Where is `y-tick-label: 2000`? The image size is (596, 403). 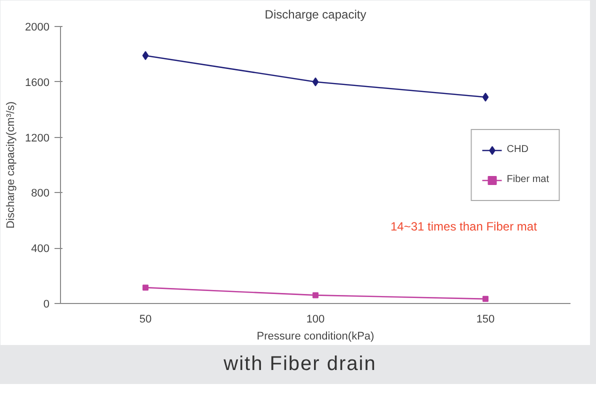
y-tick-label: 2000 is located at coordinates (37, 28).